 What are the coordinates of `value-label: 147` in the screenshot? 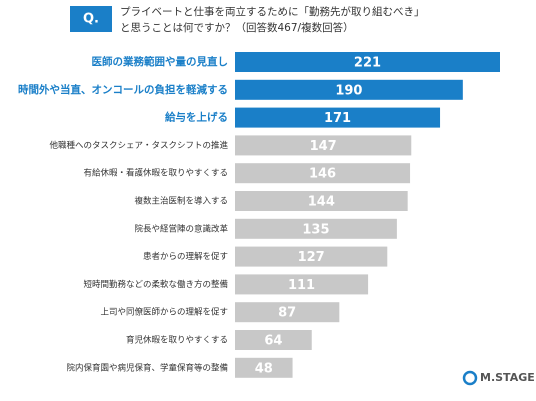 It's located at (323, 146).